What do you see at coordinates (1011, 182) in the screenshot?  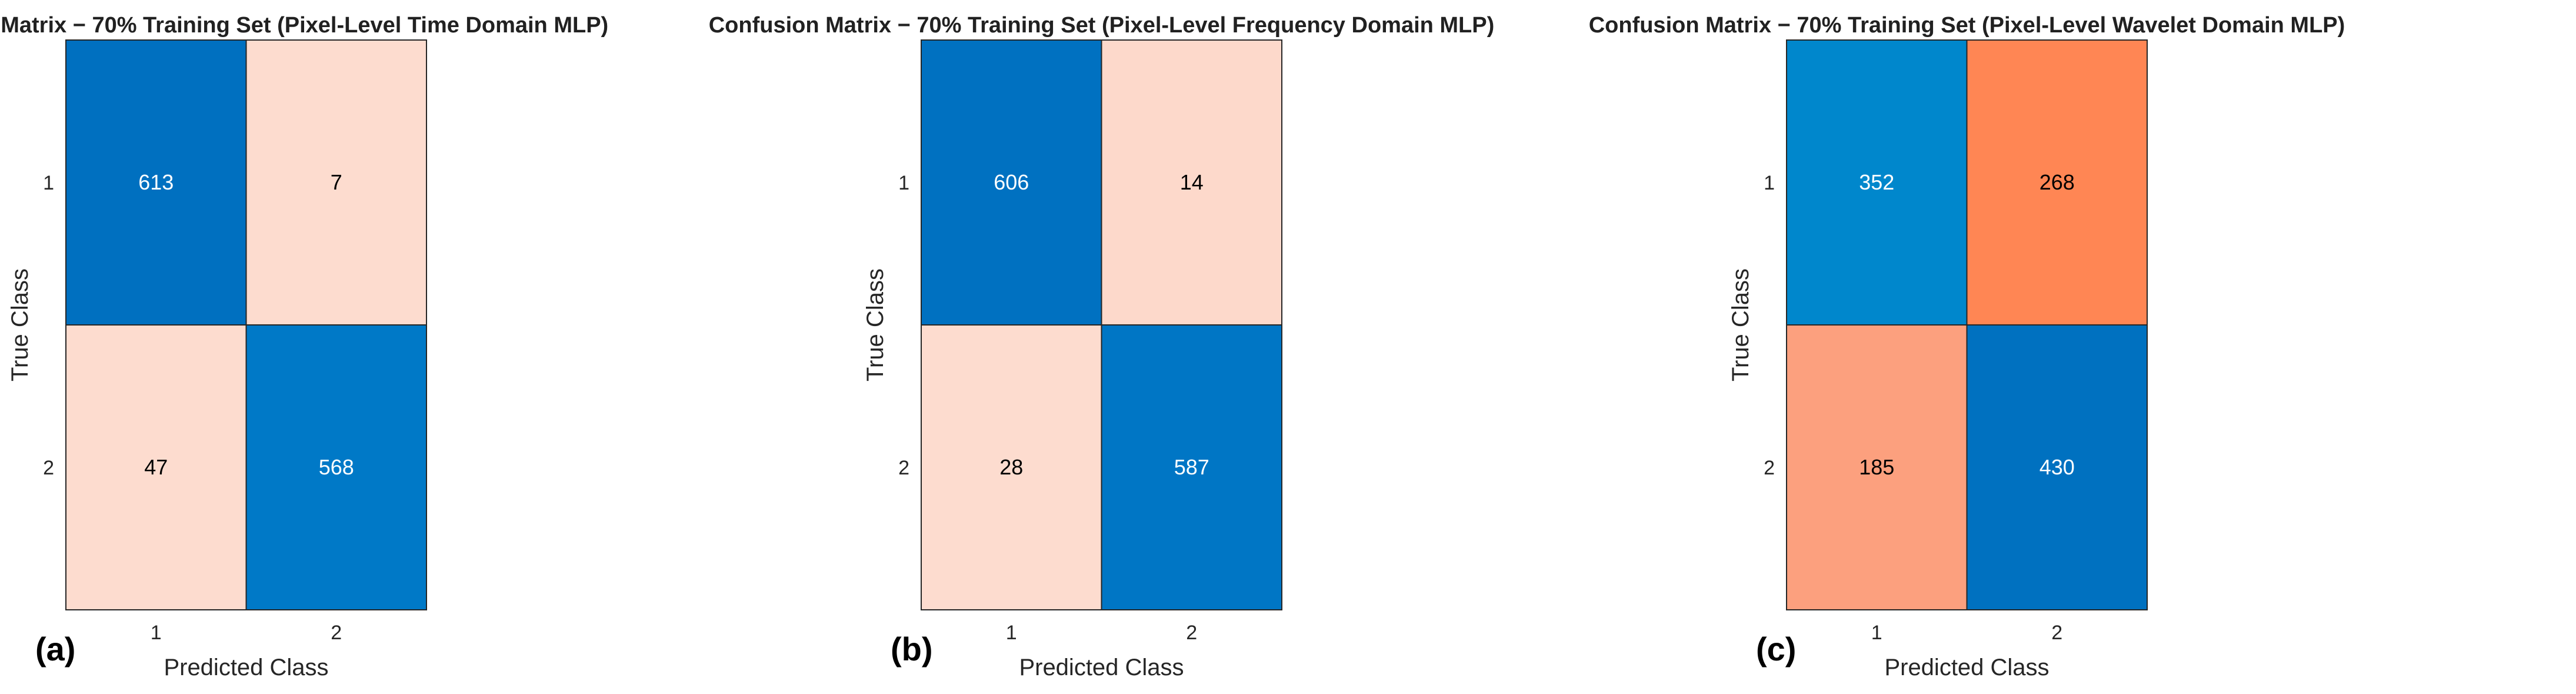 I see `cell-value-label: 606` at bounding box center [1011, 182].